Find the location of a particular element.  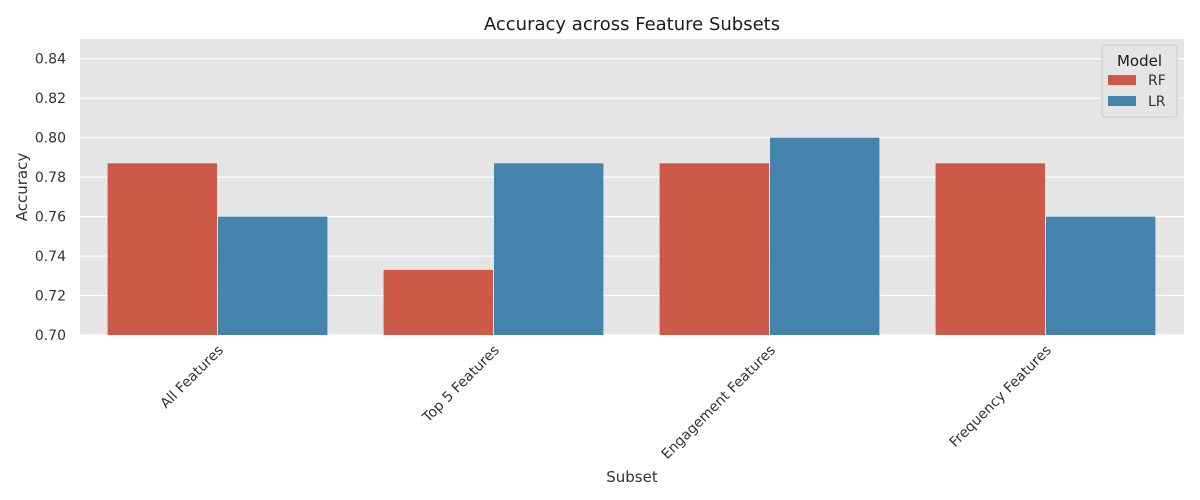

y-tick-label: 0.80 is located at coordinates (50, 139).